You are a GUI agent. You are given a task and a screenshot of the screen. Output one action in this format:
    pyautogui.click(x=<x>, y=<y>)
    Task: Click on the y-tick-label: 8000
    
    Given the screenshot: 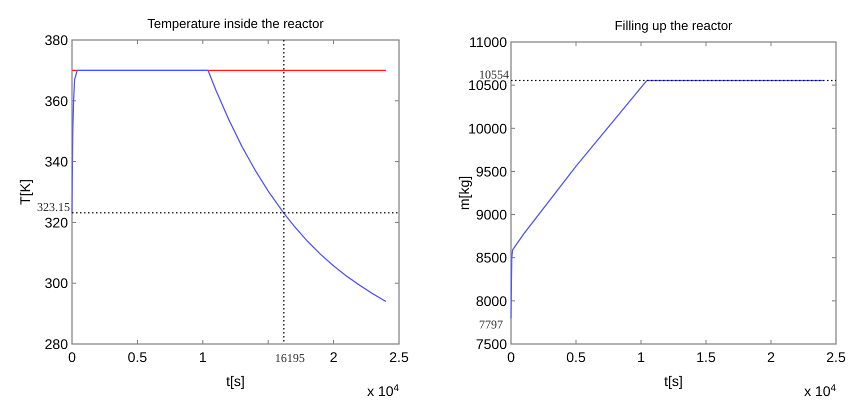 What is the action you would take?
    pyautogui.click(x=492, y=300)
    